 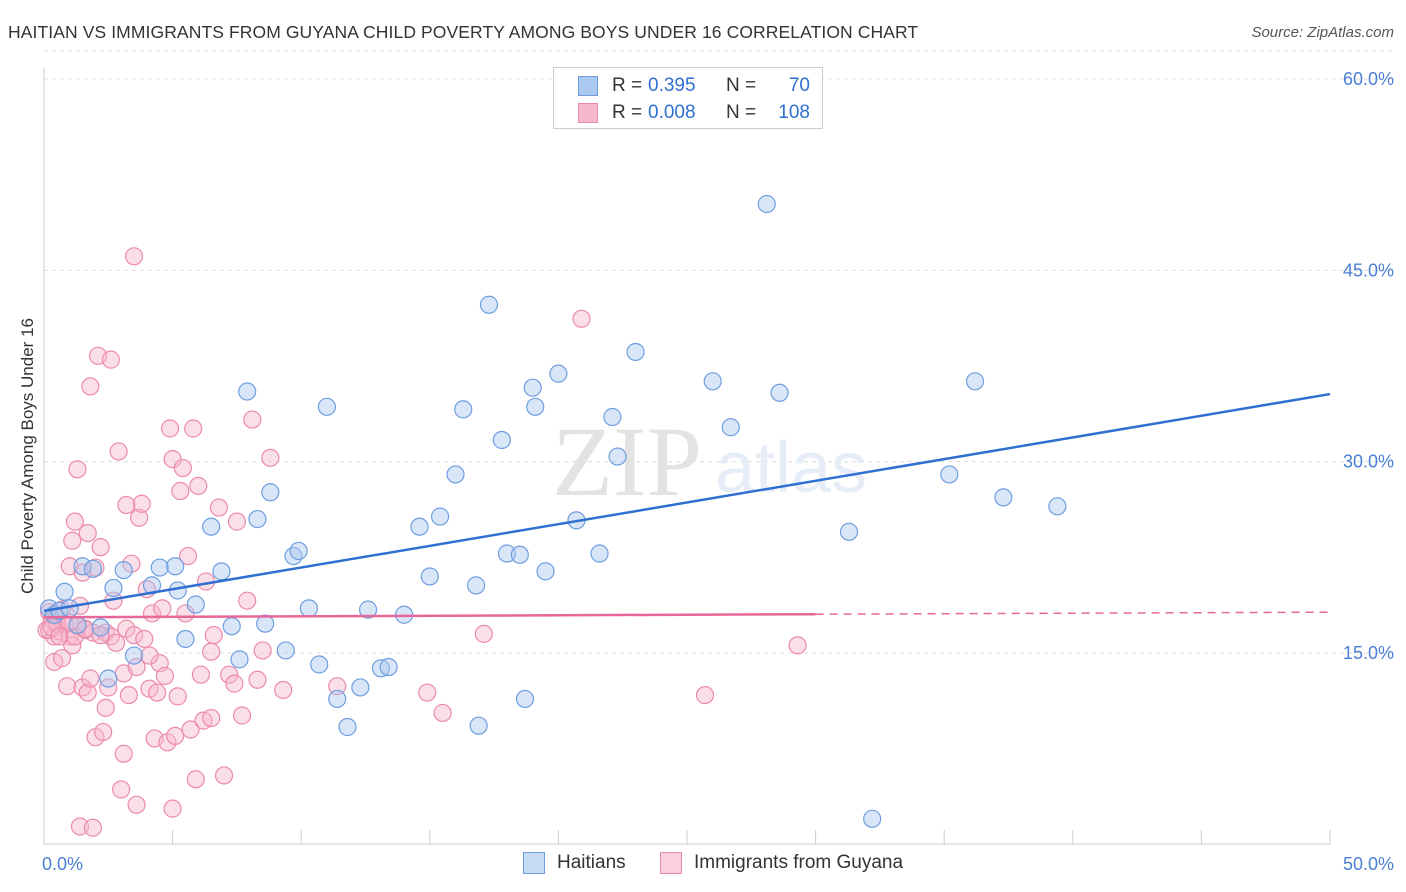 What do you see at coordinates (588, 86) in the screenshot?
I see `legend-swatch-blue` at bounding box center [588, 86].